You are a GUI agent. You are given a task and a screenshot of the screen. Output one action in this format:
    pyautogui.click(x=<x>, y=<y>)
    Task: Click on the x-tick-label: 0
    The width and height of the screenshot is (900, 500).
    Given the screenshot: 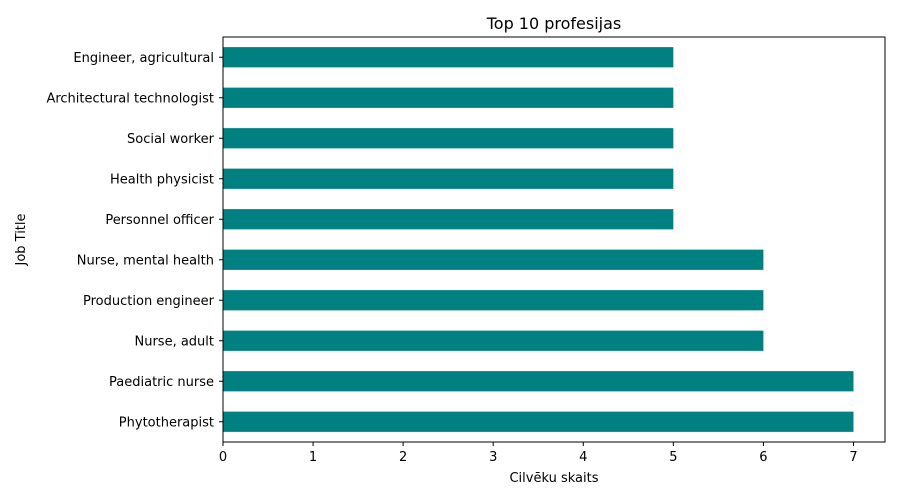 What is the action you would take?
    pyautogui.click(x=223, y=457)
    